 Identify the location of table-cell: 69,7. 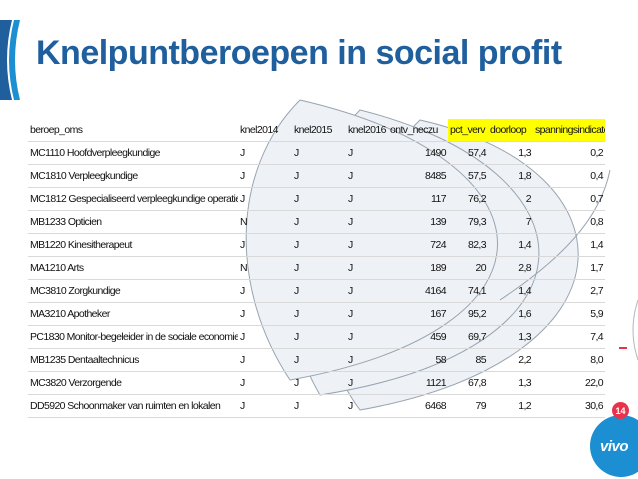
(468, 337).